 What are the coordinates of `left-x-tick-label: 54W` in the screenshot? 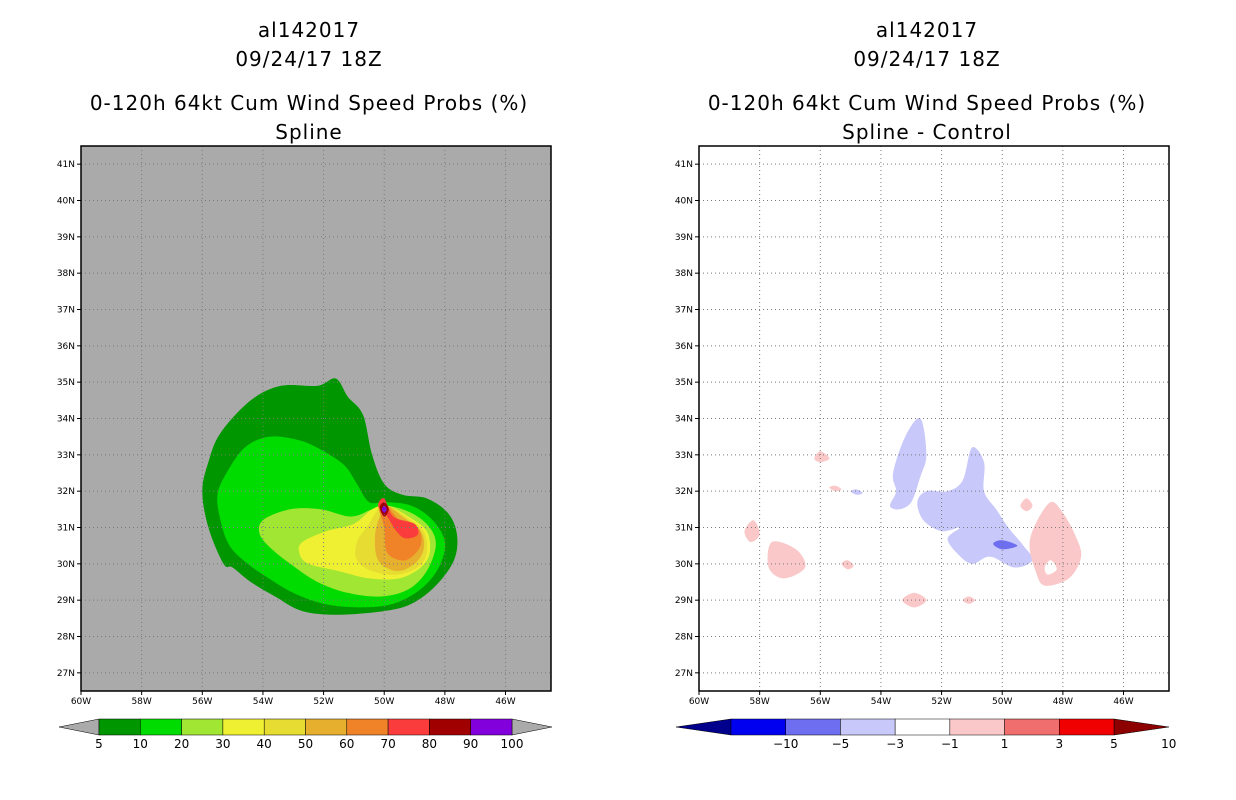 It's located at (263, 702).